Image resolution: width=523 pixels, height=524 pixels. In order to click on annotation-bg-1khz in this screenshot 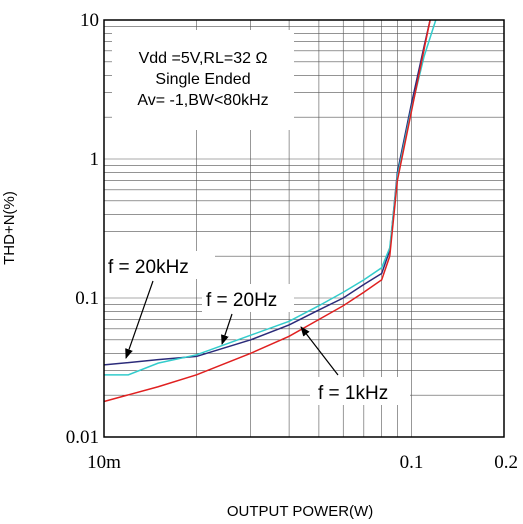, I will do `click(360, 391)`.